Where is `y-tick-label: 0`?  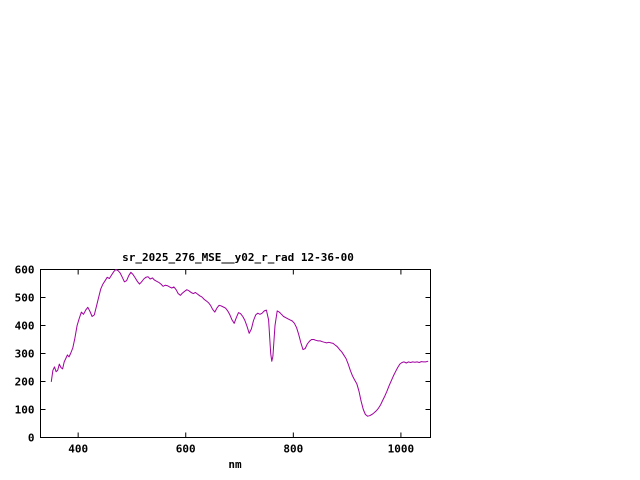
y-tick-label: 0 is located at coordinates (31, 438).